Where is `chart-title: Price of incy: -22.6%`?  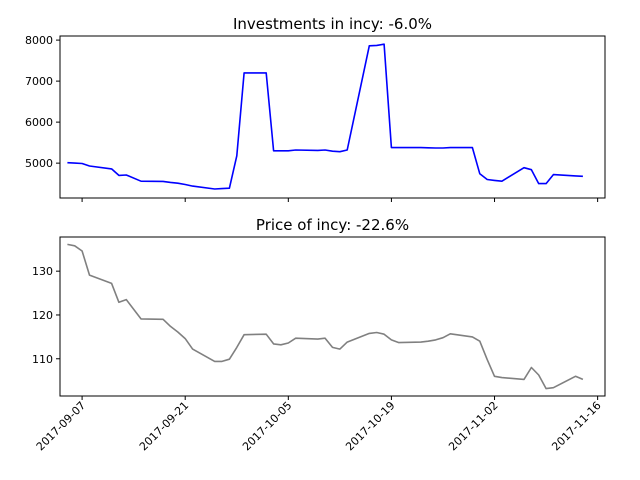
chart-title: Price of incy: -22.6% is located at coordinates (332, 225).